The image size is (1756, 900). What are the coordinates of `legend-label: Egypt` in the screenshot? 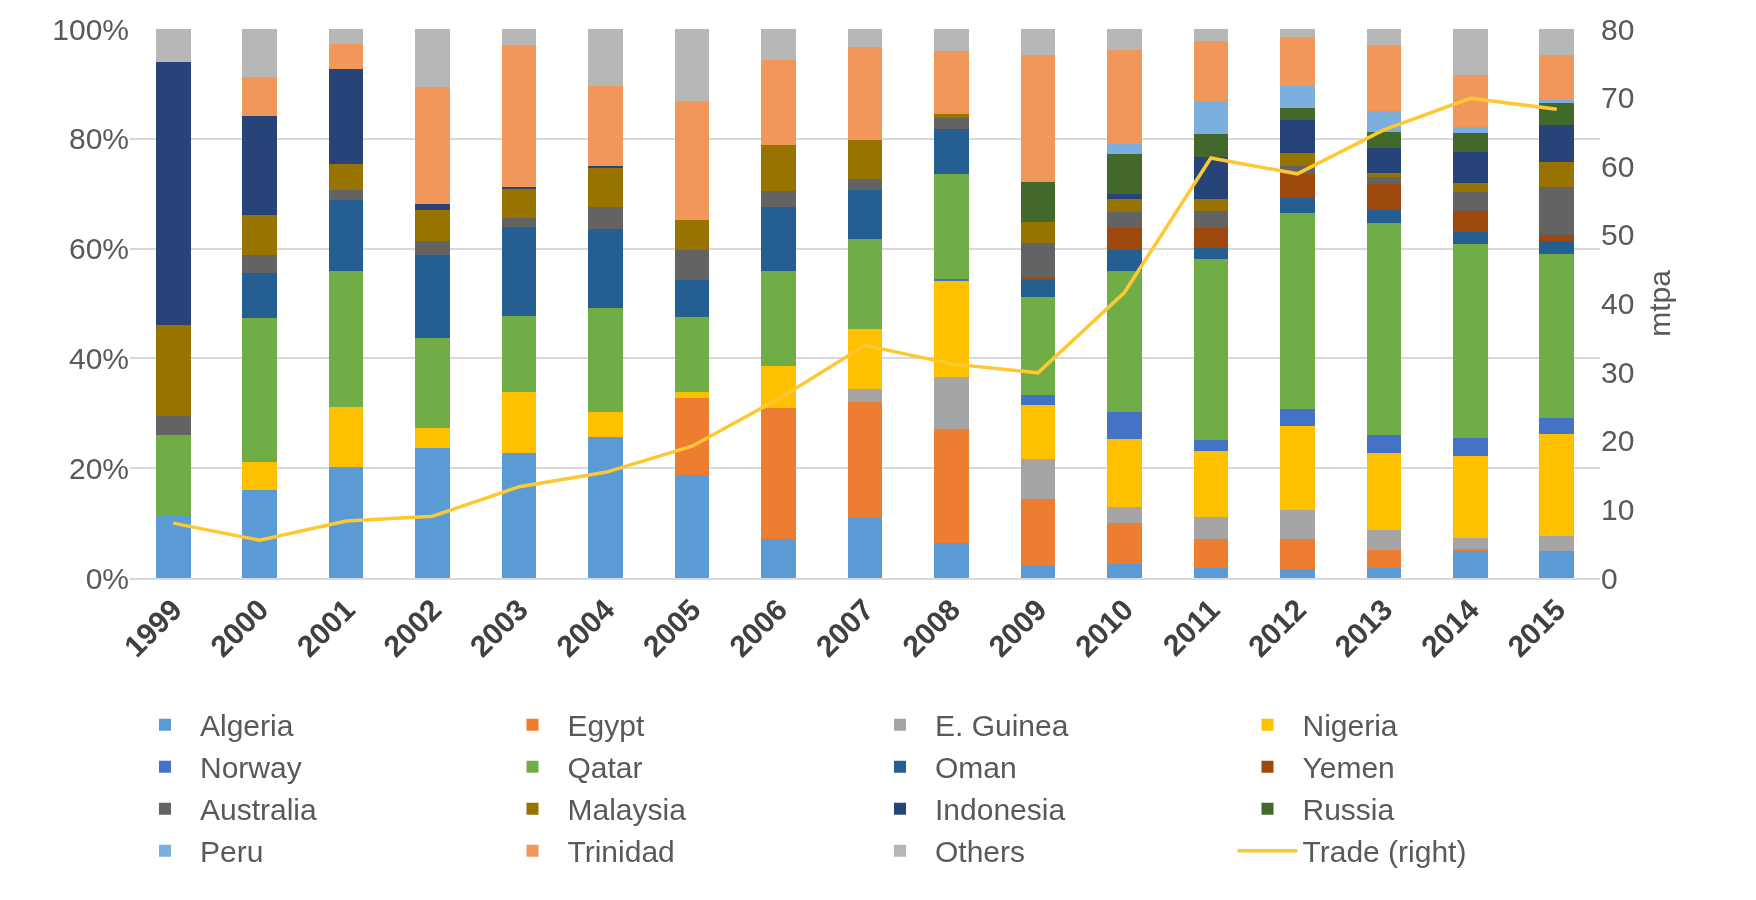 It's located at (606, 726).